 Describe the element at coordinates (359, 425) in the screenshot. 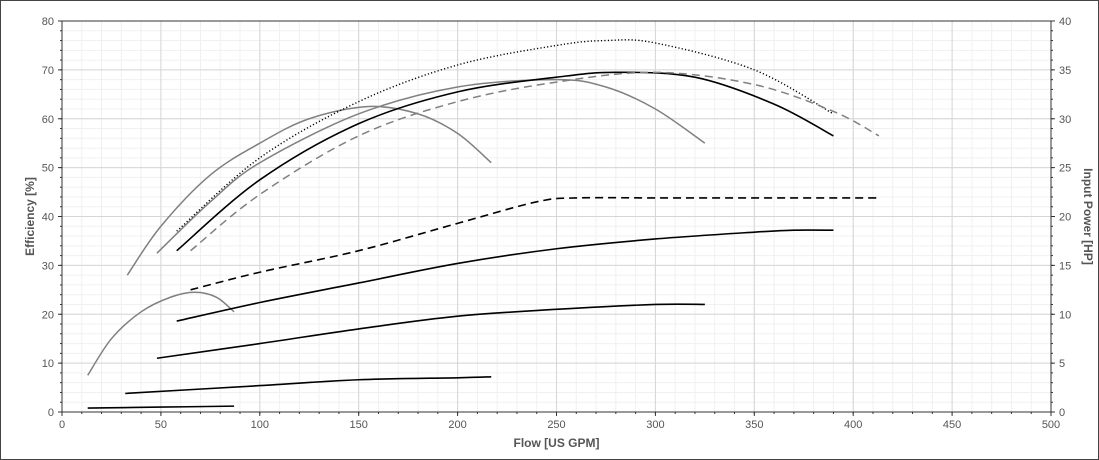

I see `x-tick-label: 150` at that location.